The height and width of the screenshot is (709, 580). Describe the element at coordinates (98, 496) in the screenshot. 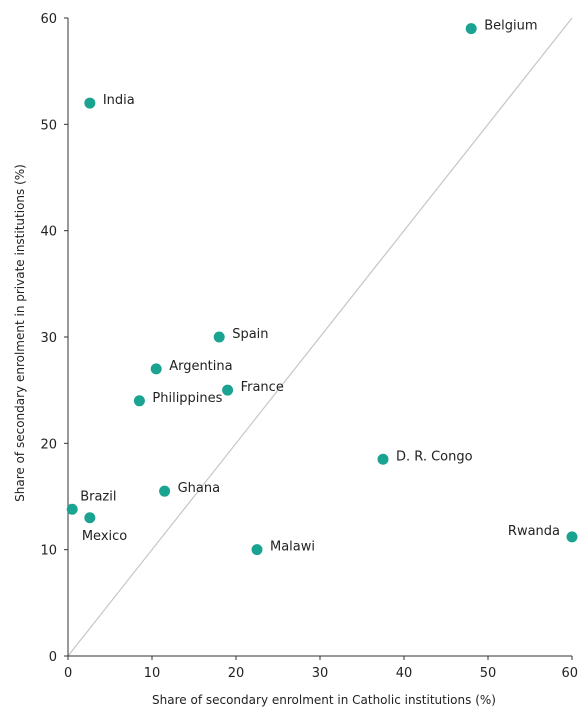

I see `data-point-label: Brazil` at that location.